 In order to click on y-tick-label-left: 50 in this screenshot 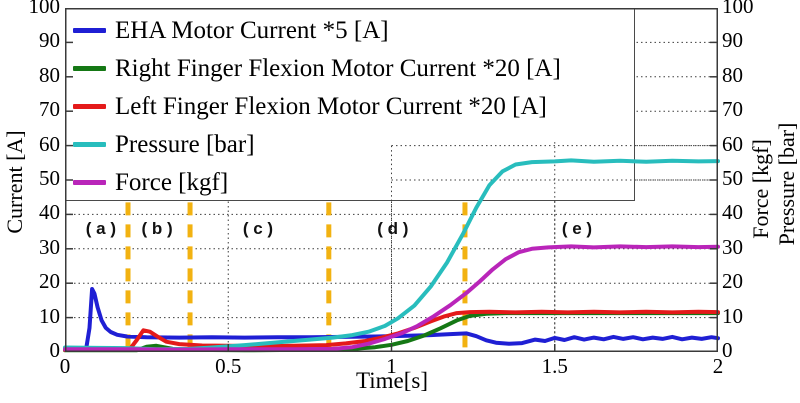, I will do `click(49, 178)`.